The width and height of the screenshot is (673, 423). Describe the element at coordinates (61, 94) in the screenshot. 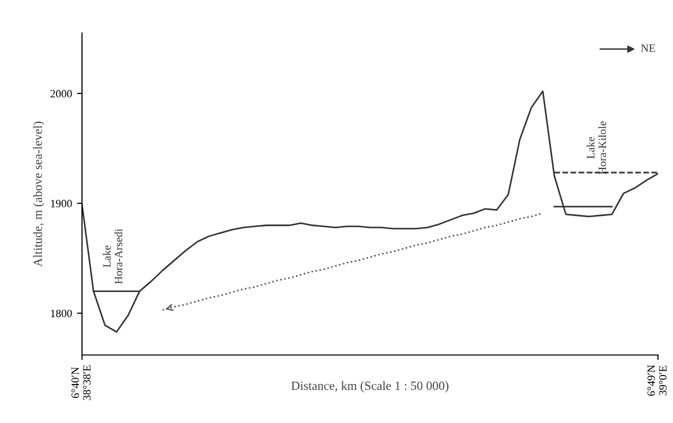

I see `y-tick-label: 2000` at that location.